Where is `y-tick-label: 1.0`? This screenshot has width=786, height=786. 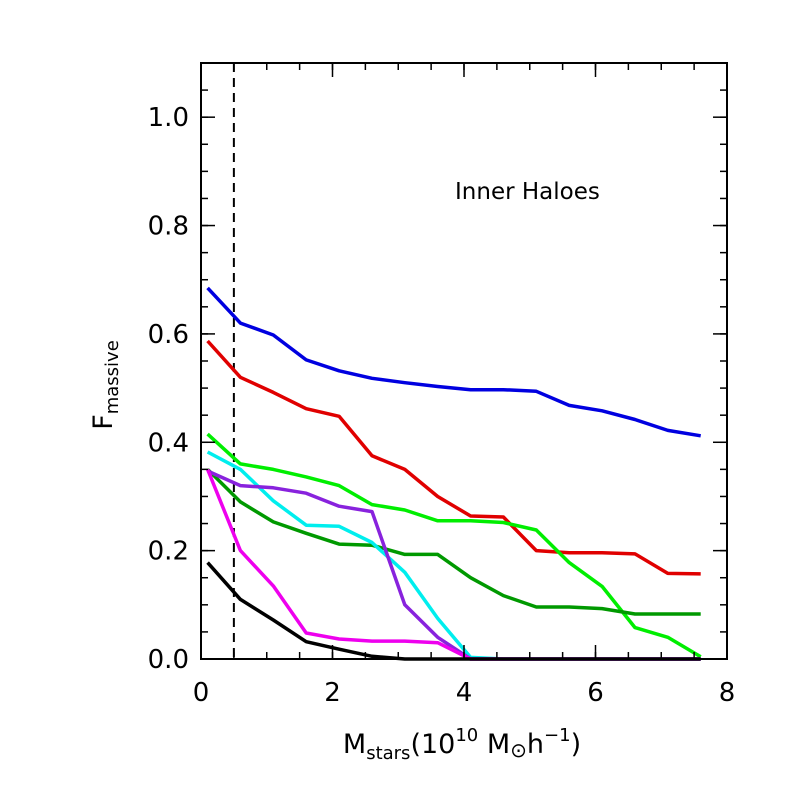 y-tick-label: 1.0 is located at coordinates (168, 118).